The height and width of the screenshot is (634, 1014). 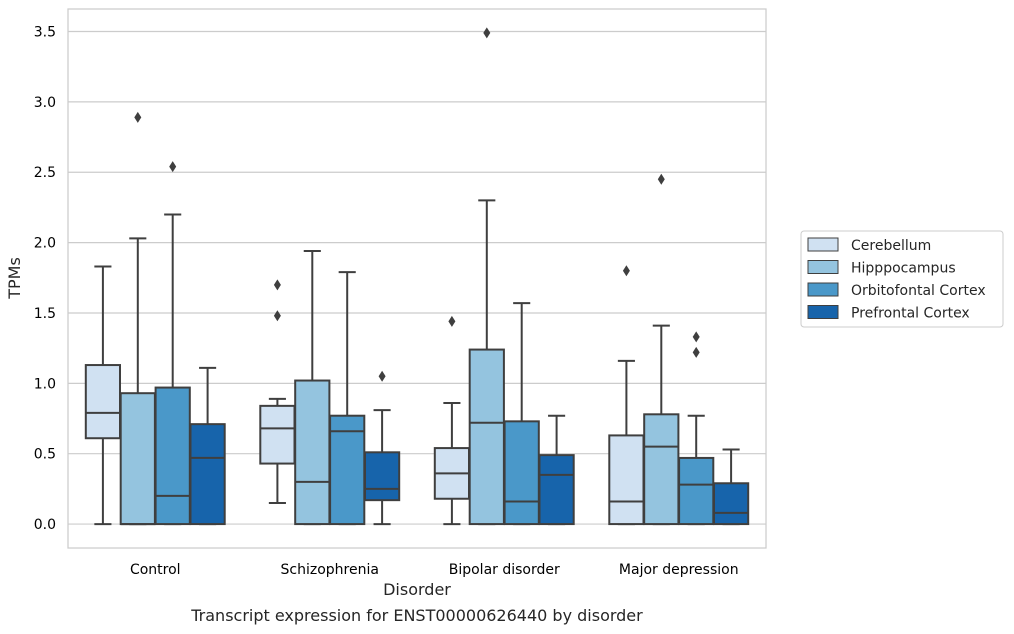 I want to click on legend-label: Orbitofontal Cortex, so click(x=918, y=291).